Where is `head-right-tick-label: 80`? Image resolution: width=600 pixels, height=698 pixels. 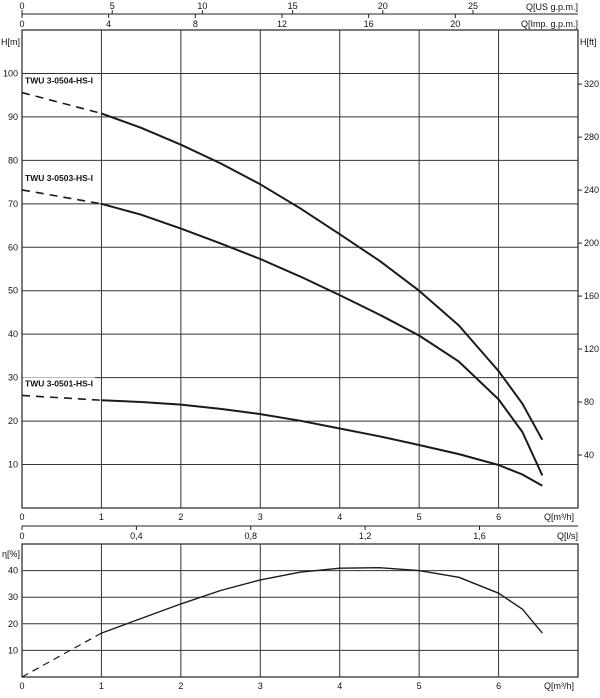
head-right-tick-label: 80 is located at coordinates (589, 402).